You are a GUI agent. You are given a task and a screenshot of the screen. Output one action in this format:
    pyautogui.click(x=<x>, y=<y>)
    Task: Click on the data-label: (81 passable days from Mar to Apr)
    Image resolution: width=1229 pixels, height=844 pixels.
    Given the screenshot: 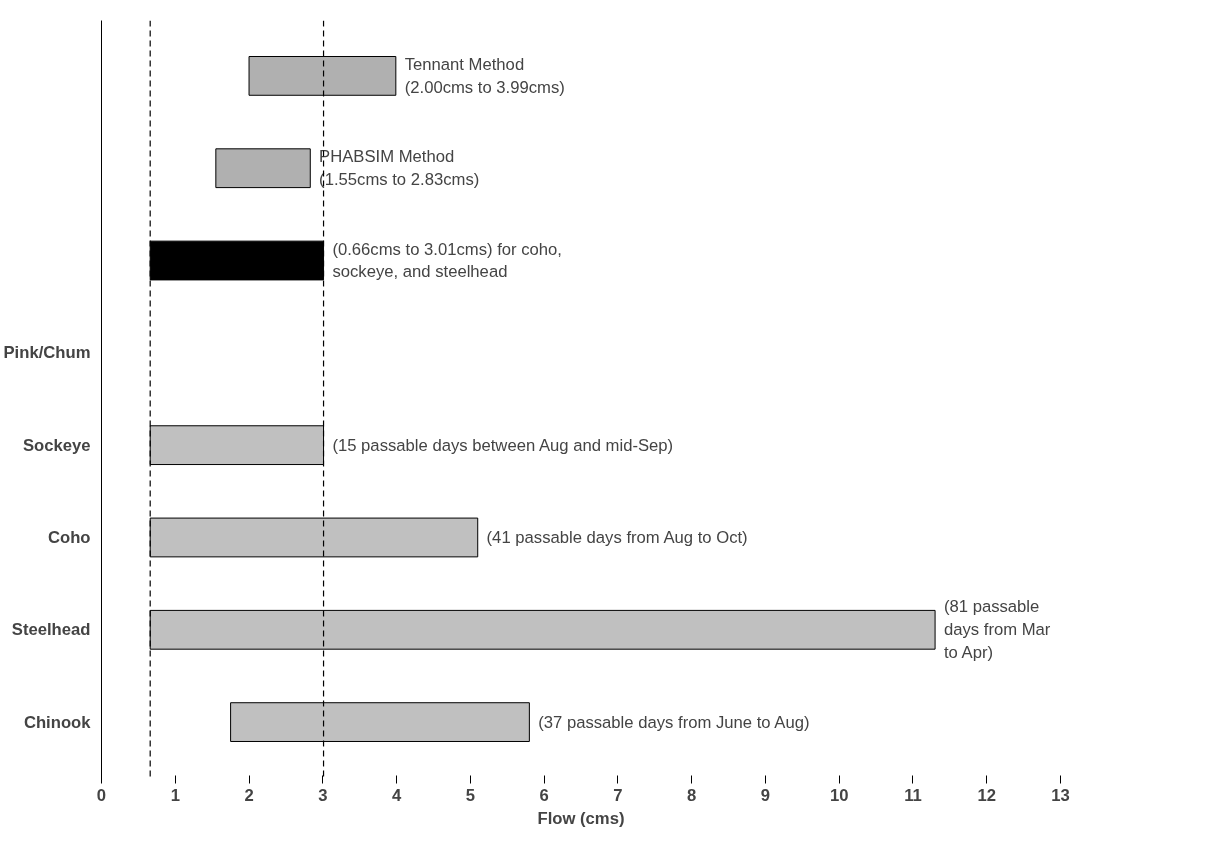 What is the action you would take?
    pyautogui.click(x=997, y=630)
    